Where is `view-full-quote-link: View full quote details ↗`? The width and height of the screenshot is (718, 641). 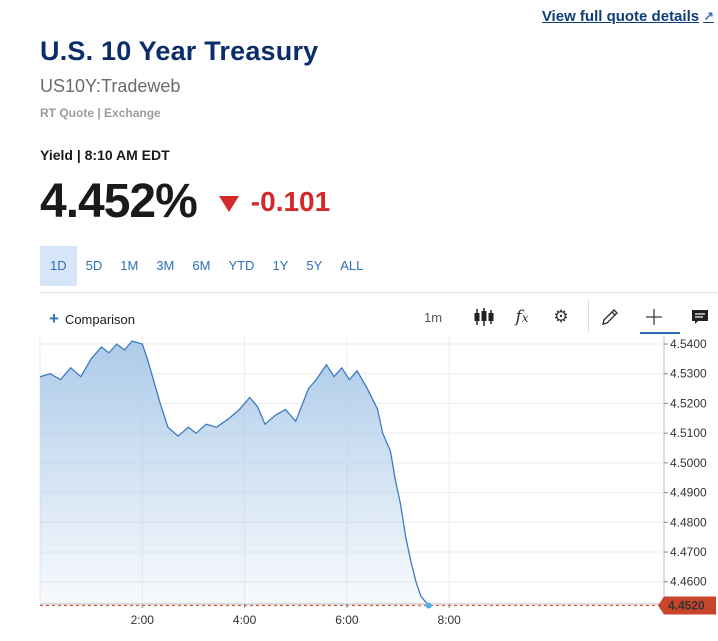
view-full-quote-link: View full quote details ↗ is located at coordinates (628, 16).